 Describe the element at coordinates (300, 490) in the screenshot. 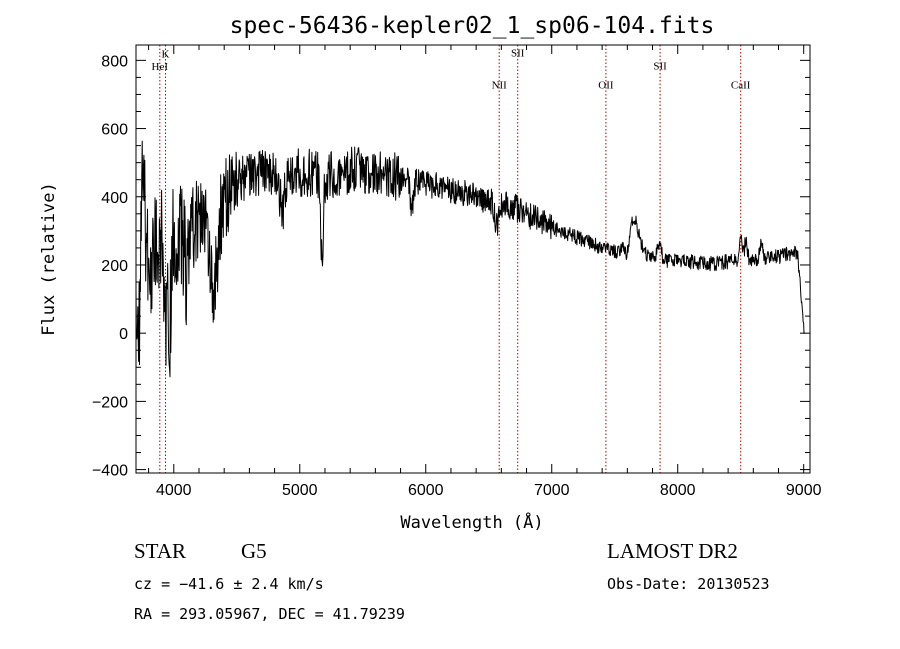

I see `x-tick-label: 5000` at that location.